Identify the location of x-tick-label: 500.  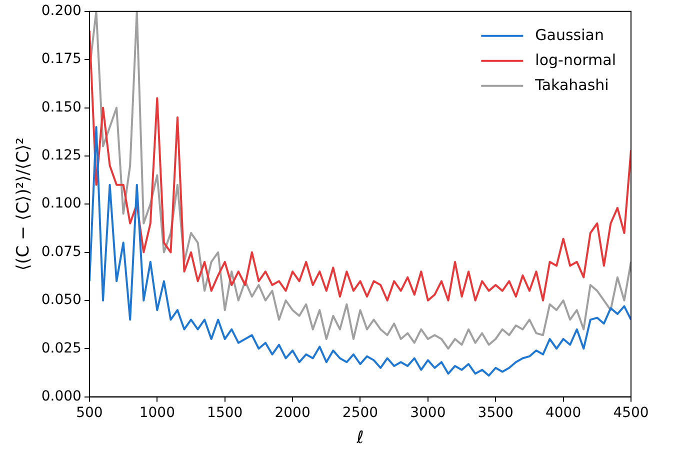
(89, 412).